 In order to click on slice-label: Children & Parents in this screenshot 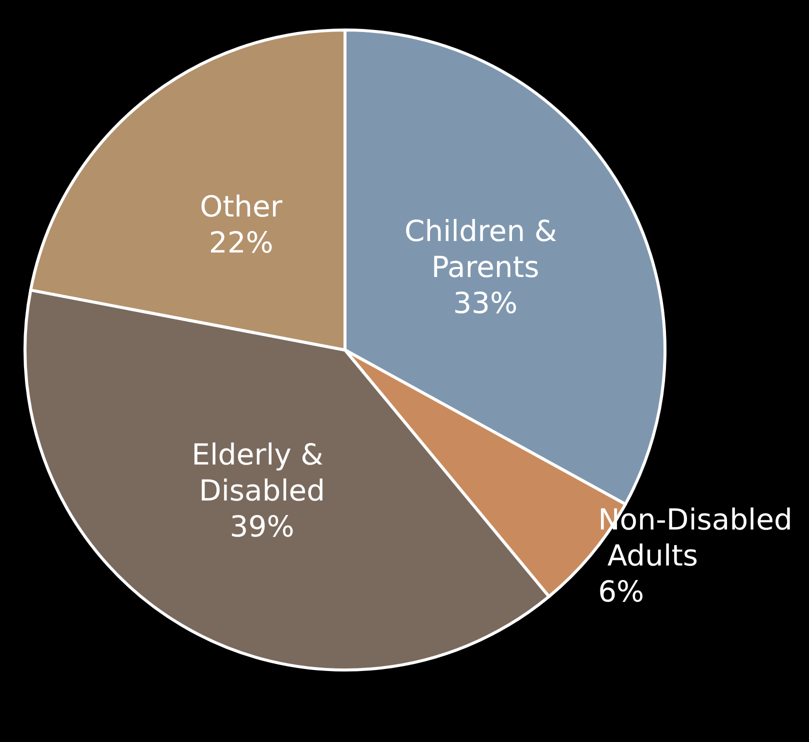, I will do `click(485, 249)`.